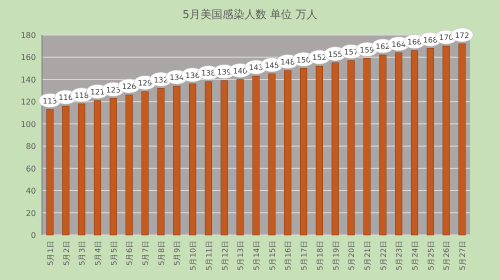 The image size is (500, 280). What do you see at coordinates (31, 147) in the screenshot?
I see `y-tick-label: 80` at bounding box center [31, 147].